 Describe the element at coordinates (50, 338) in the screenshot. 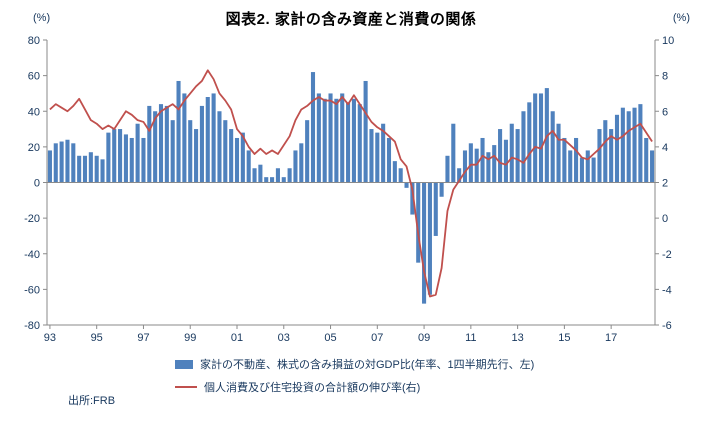

I see `svg-text: 93` at that location.